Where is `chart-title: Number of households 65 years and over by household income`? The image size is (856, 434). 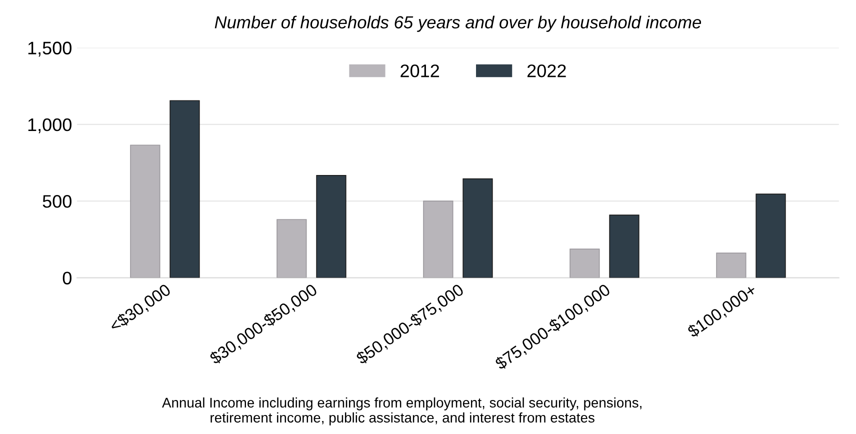
chart-title: Number of households 65 years and over by household income is located at coordinates (458, 24).